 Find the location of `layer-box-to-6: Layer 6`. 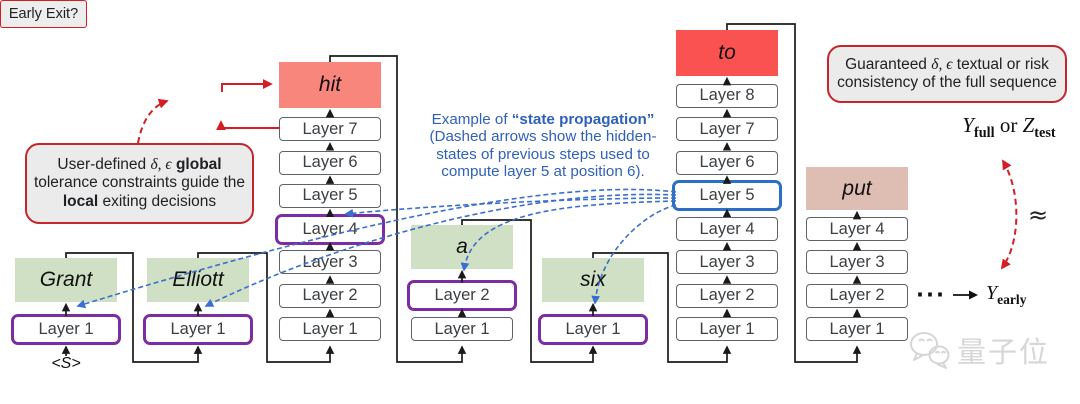

layer-box-to-6: Layer 6 is located at coordinates (727, 162).